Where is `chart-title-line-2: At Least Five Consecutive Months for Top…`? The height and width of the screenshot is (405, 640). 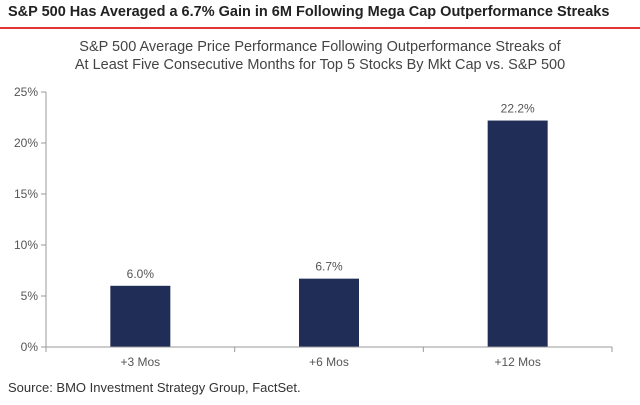
chart-title-line-2: At Least Five Consecutive Months for Top… is located at coordinates (320, 65).